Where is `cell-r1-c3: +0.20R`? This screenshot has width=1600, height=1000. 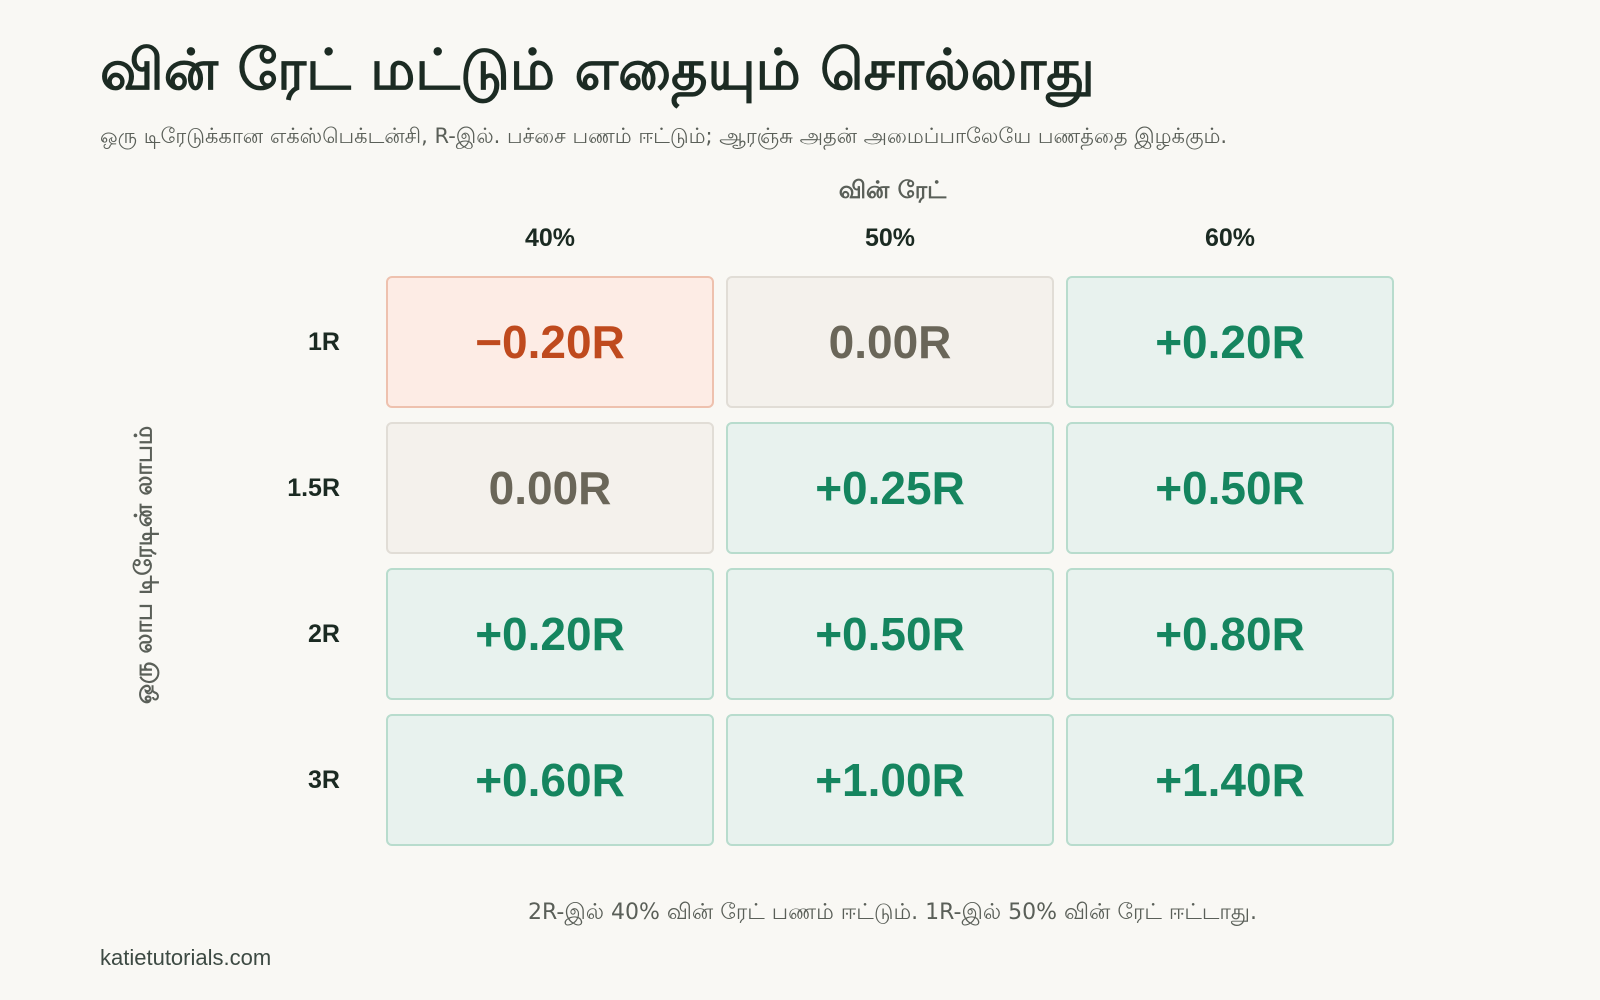
cell-r1-c3: +0.20R is located at coordinates (1230, 342).